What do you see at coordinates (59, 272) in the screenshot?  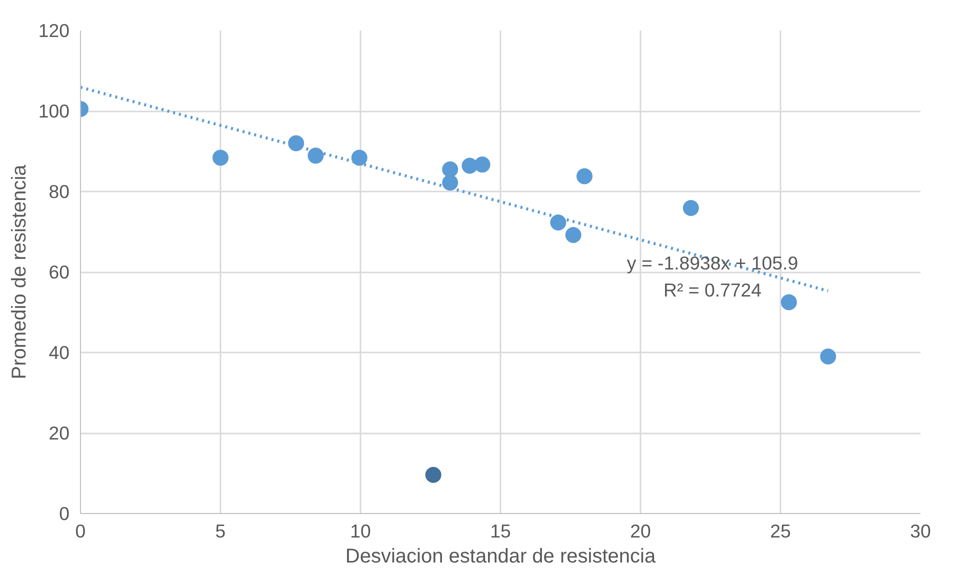 I see `y-tick-label: 60` at bounding box center [59, 272].